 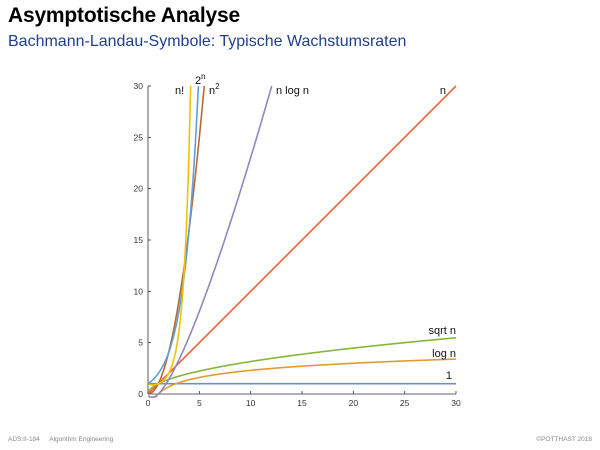 What do you see at coordinates (139, 137) in the screenshot?
I see `y-tick-label: 25` at bounding box center [139, 137].